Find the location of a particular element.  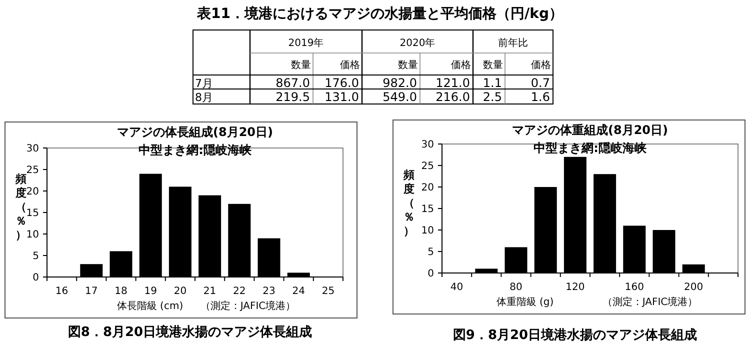

chart-title: マアジの体長組成(8月20日) is located at coordinates (195, 132).